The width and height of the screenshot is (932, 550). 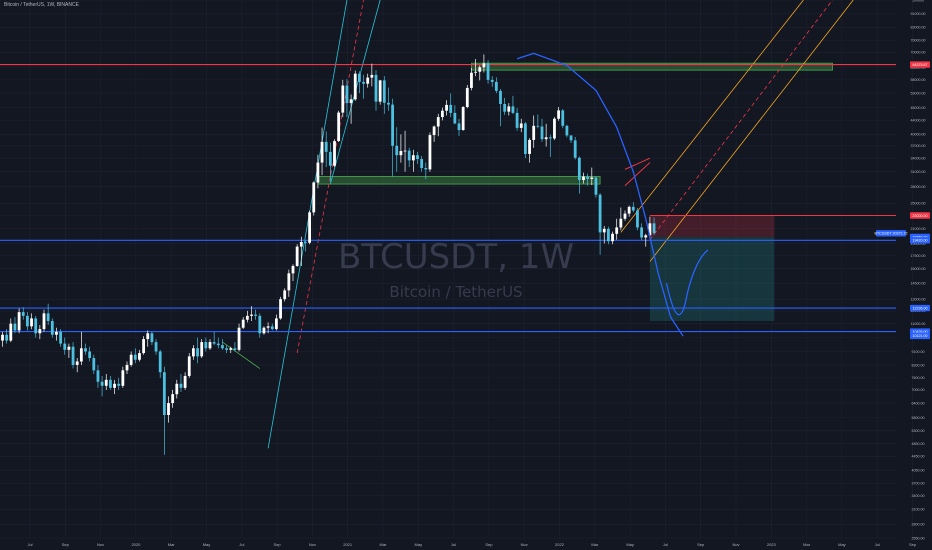 I want to click on y-tick-label: 76000.00, so click(x=918, y=41).